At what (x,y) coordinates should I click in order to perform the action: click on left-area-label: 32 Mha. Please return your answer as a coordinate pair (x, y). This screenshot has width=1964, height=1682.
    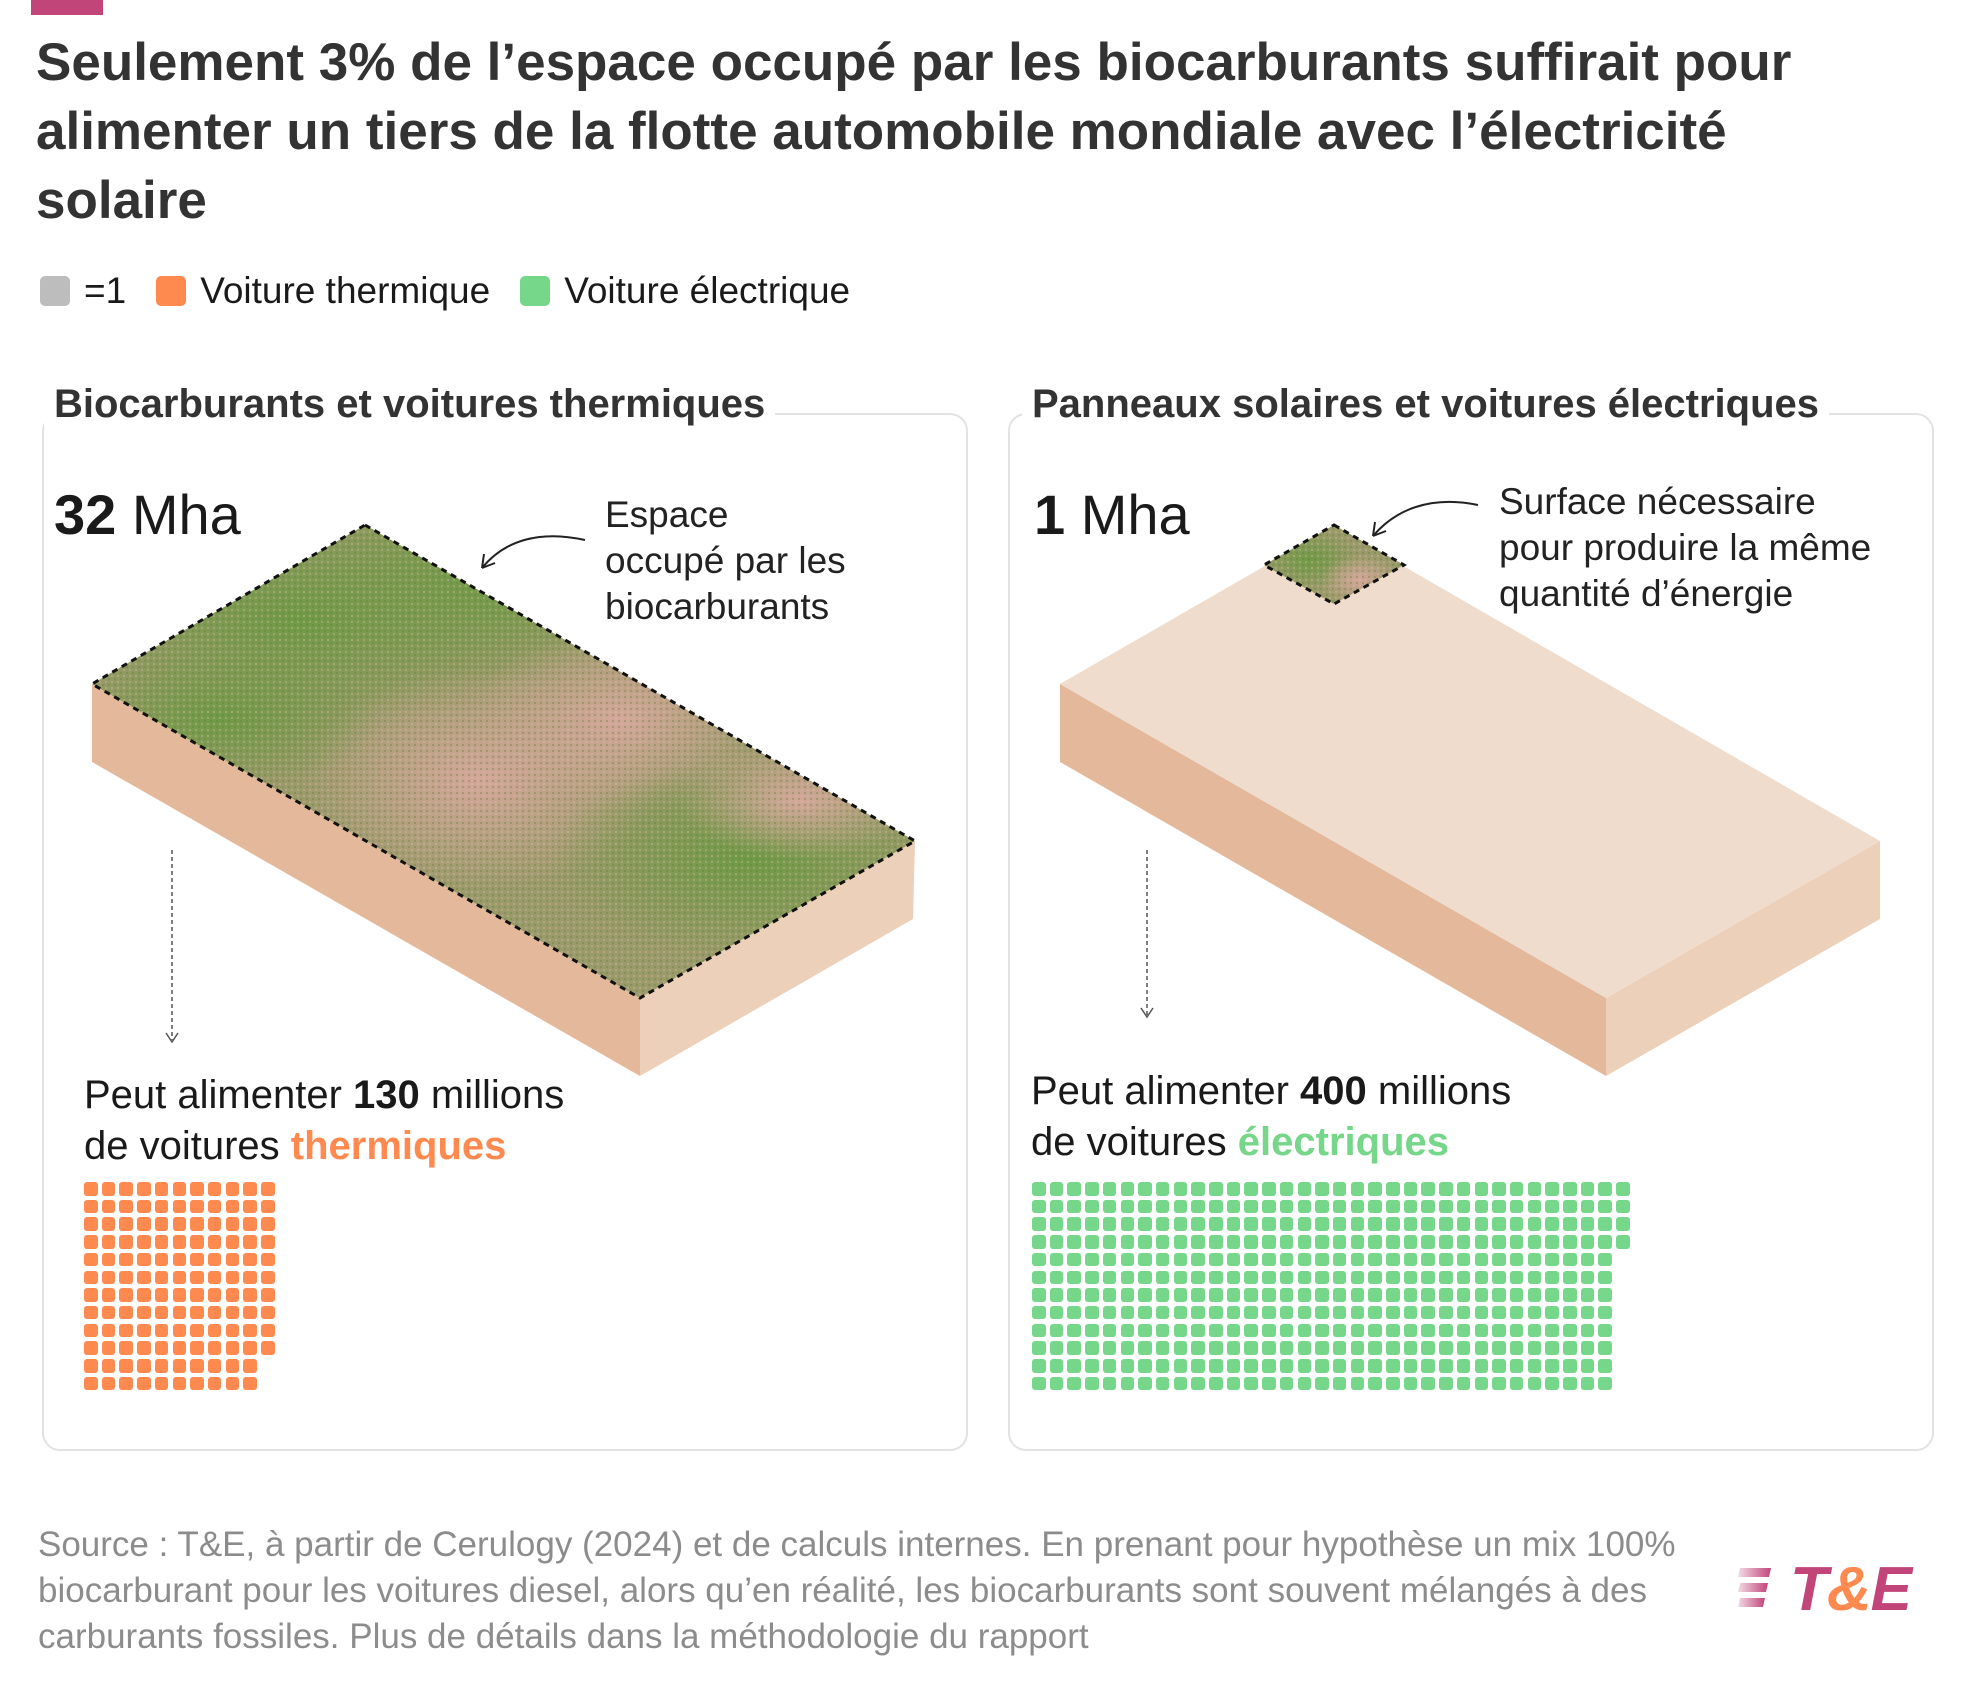
    Looking at the image, I should click on (147, 514).